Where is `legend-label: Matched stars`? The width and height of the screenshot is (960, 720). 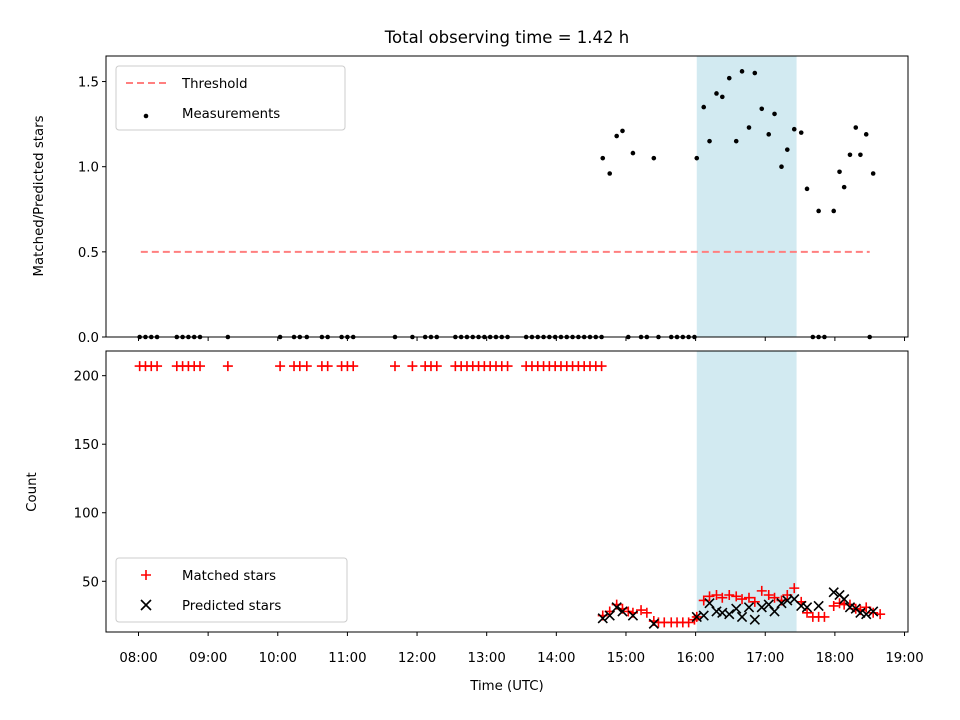 legend-label: Matched stars is located at coordinates (229, 576).